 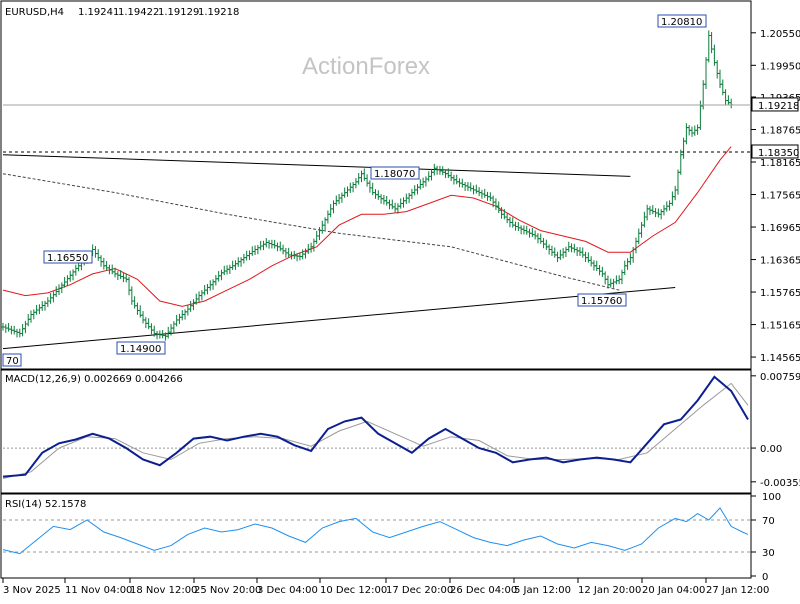 I want to click on annotation-label: 1.14900, so click(x=140, y=349).